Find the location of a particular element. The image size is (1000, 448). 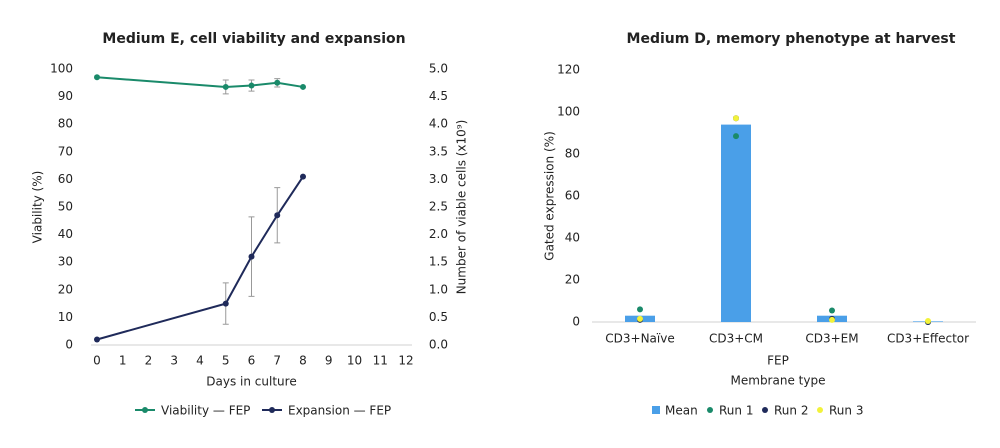

x-tick-label: 6 is located at coordinates (252, 361).